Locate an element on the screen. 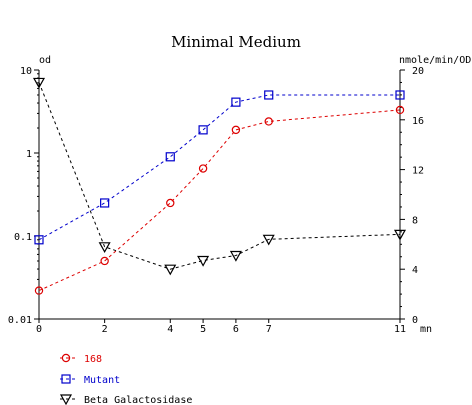 The image size is (472, 405). right-tick-label: 20 is located at coordinates (418, 71).